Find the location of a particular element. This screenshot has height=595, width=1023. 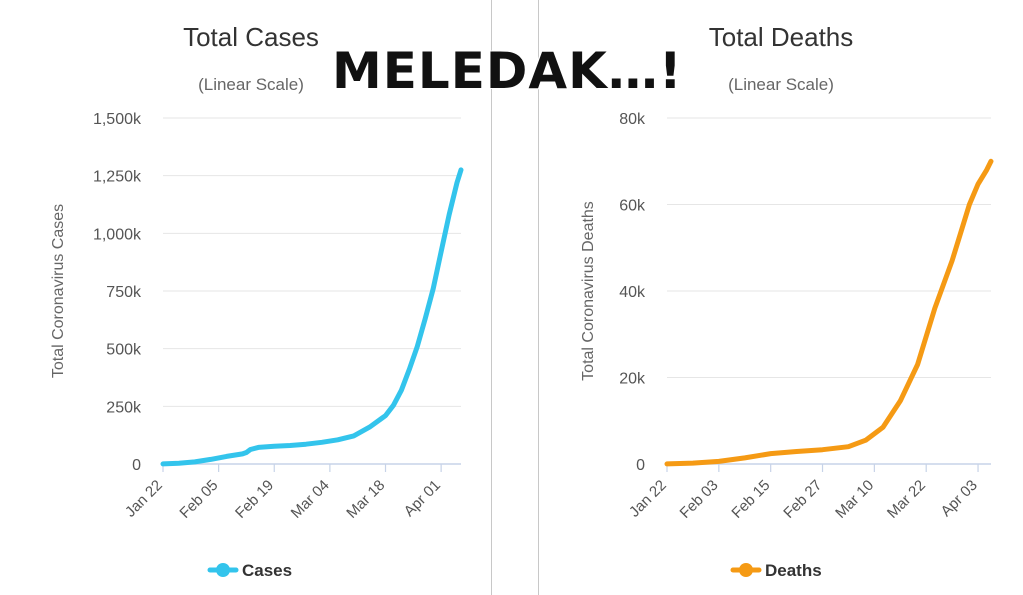

cases-y-tick-label: 1,000k is located at coordinates (117, 234).